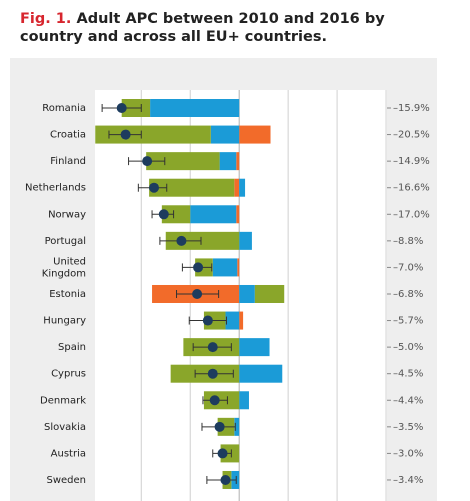 Image resolution: width=470 pixels, height=501 pixels. Describe the element at coordinates (66, 480) in the screenshot. I see `category-label: Sweden` at that location.